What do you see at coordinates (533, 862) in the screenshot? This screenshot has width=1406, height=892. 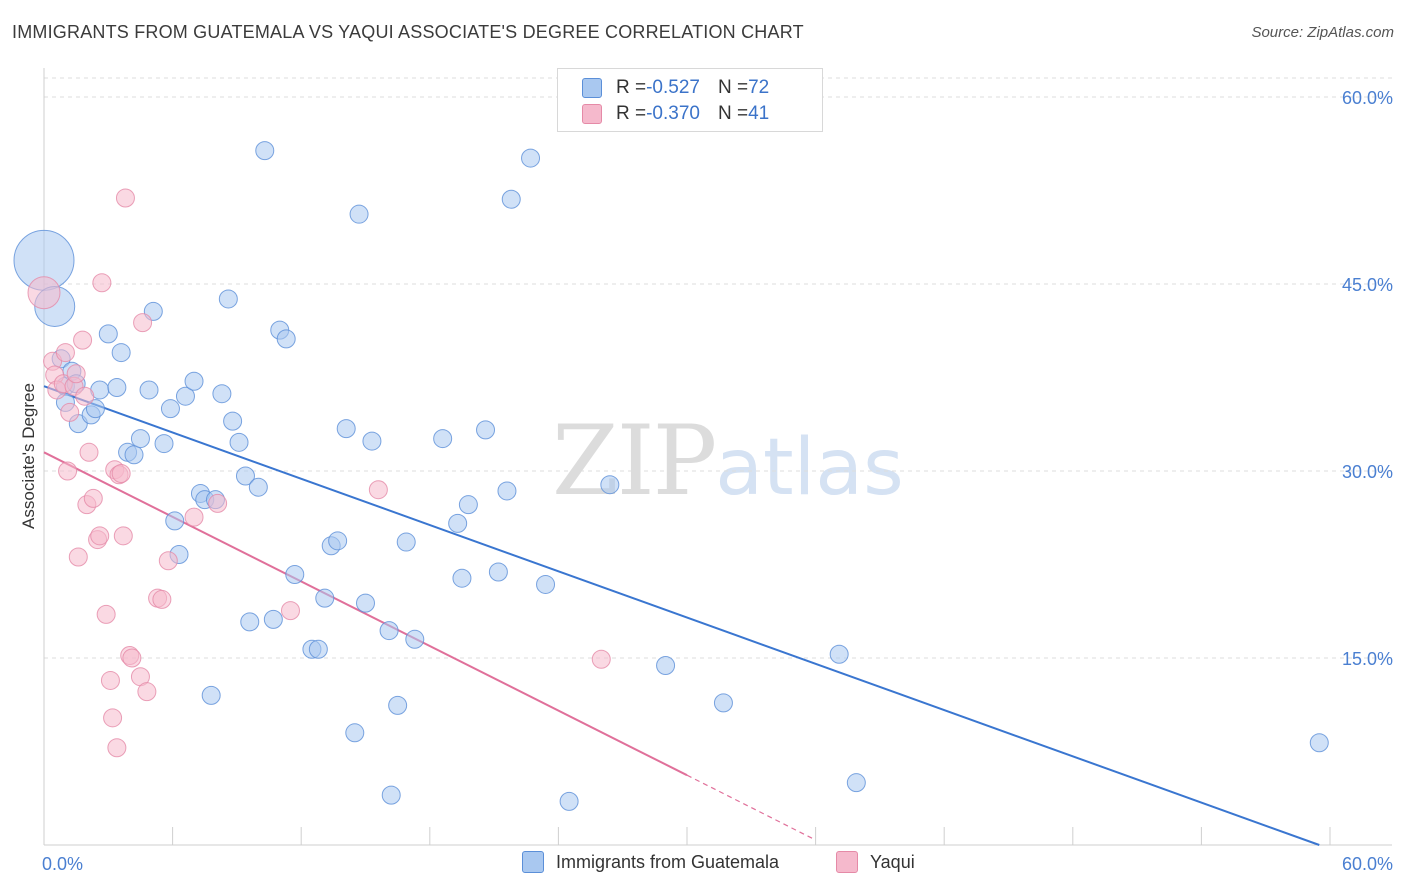 I see `series-swatch-guatemala` at bounding box center [533, 862].